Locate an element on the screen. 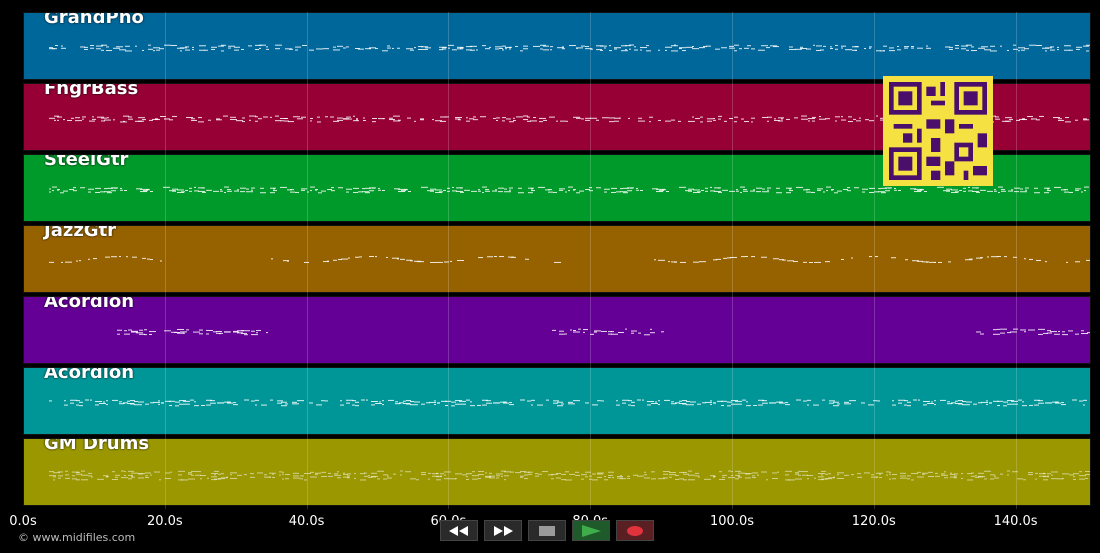  record-icon is located at coordinates (635, 530).